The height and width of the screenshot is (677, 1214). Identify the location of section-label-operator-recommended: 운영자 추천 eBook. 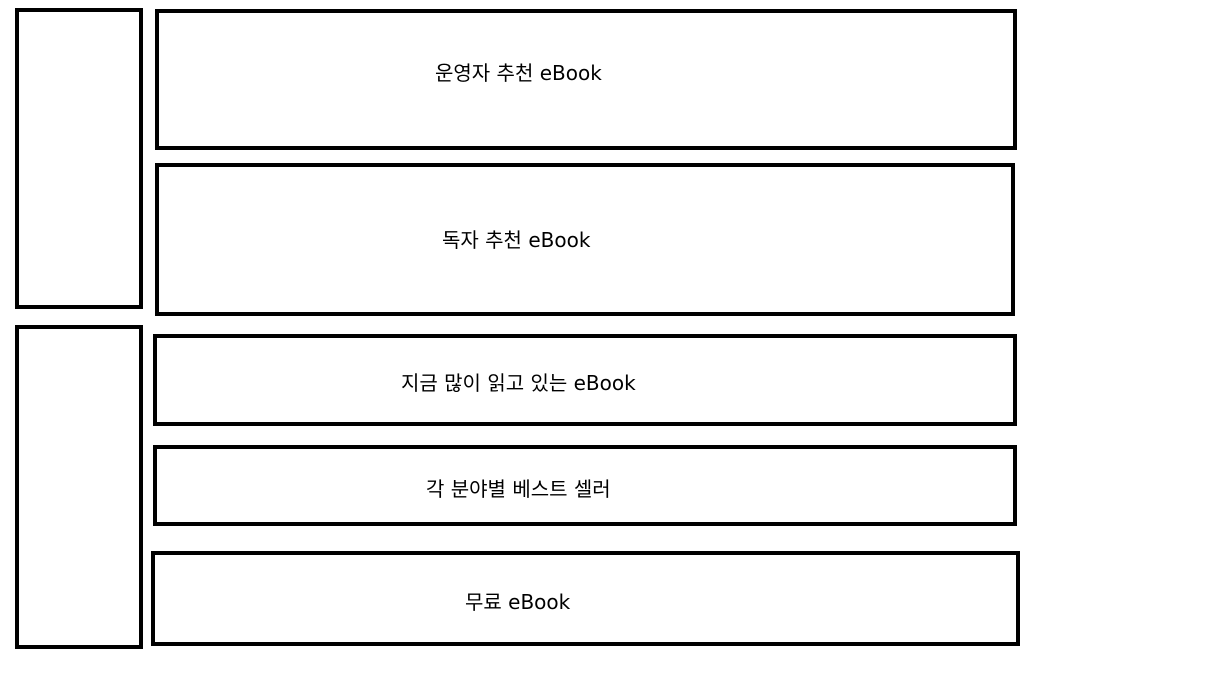
(518, 73).